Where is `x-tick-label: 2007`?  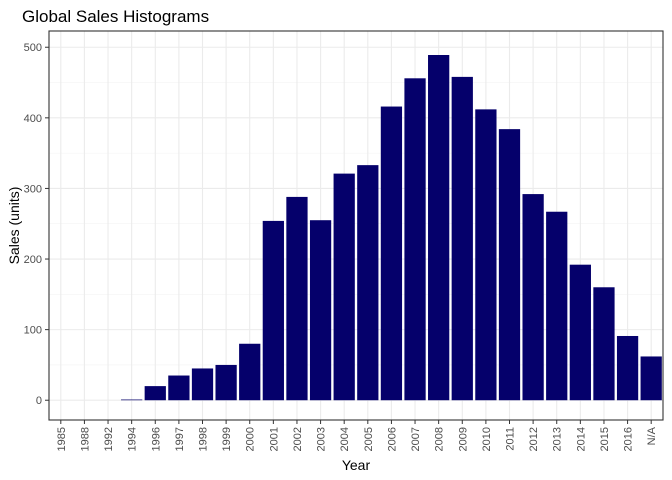 x-tick-label: 2007 is located at coordinates (416, 439).